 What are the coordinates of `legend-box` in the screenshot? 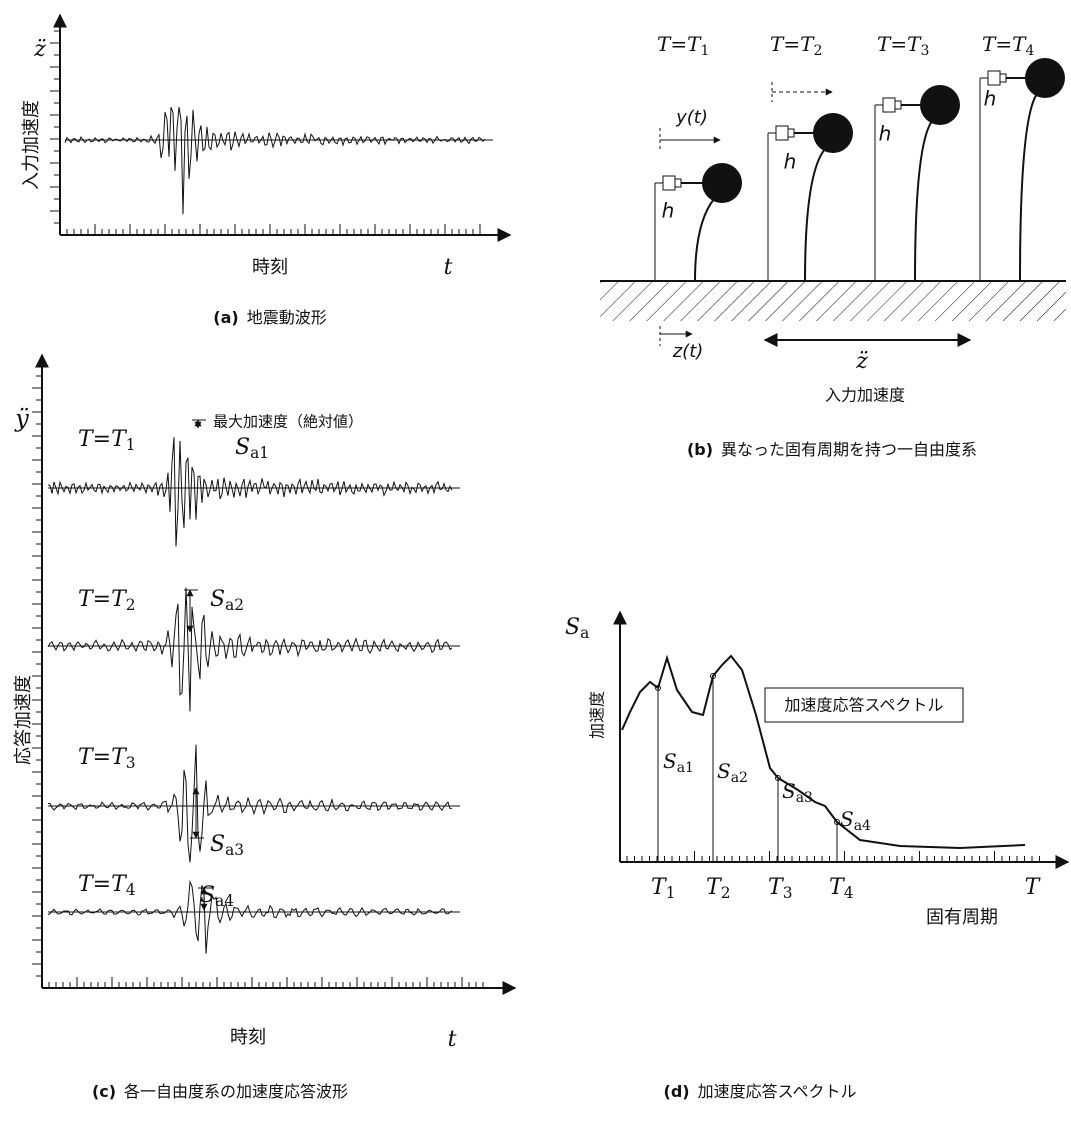 It's located at (864, 705).